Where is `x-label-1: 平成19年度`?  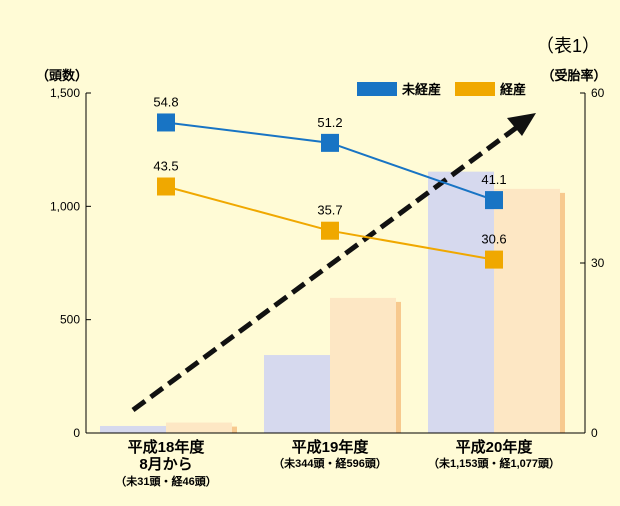 x-label-1: 平成19年度 is located at coordinates (331, 447).